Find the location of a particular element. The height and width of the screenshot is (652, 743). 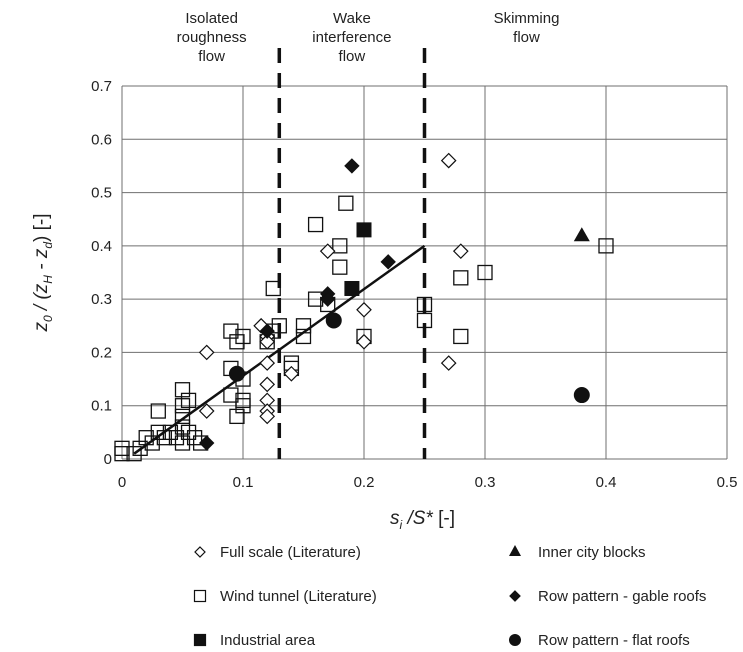

regime-boundaries is located at coordinates (352, 253).